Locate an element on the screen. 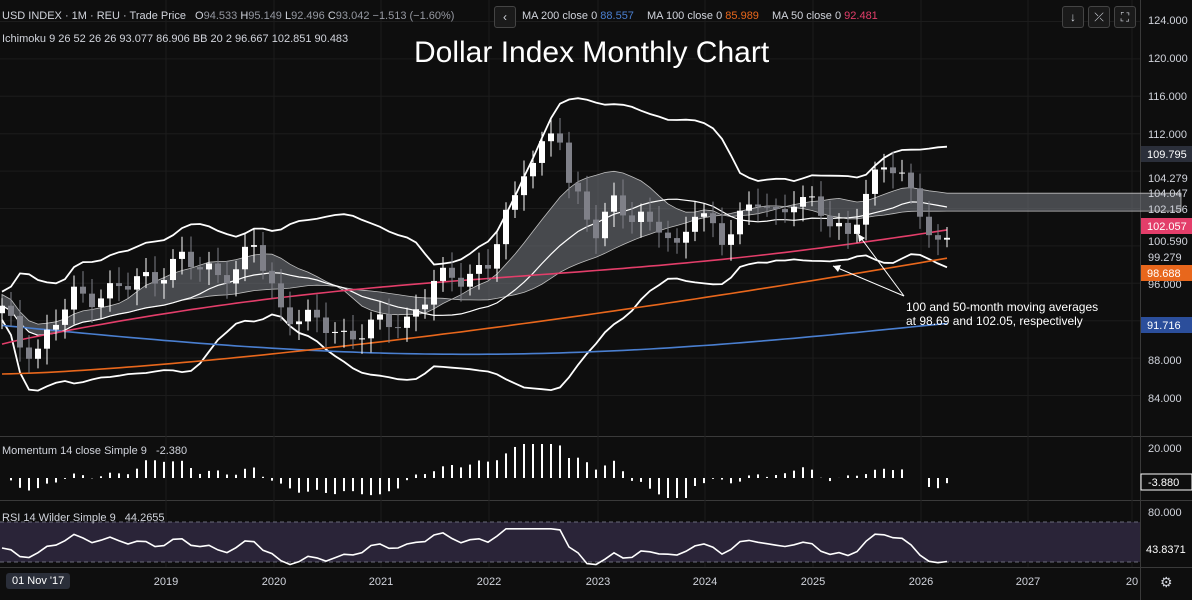 The image size is (1192, 600). time-axis-label: 2020 is located at coordinates (274, 582).